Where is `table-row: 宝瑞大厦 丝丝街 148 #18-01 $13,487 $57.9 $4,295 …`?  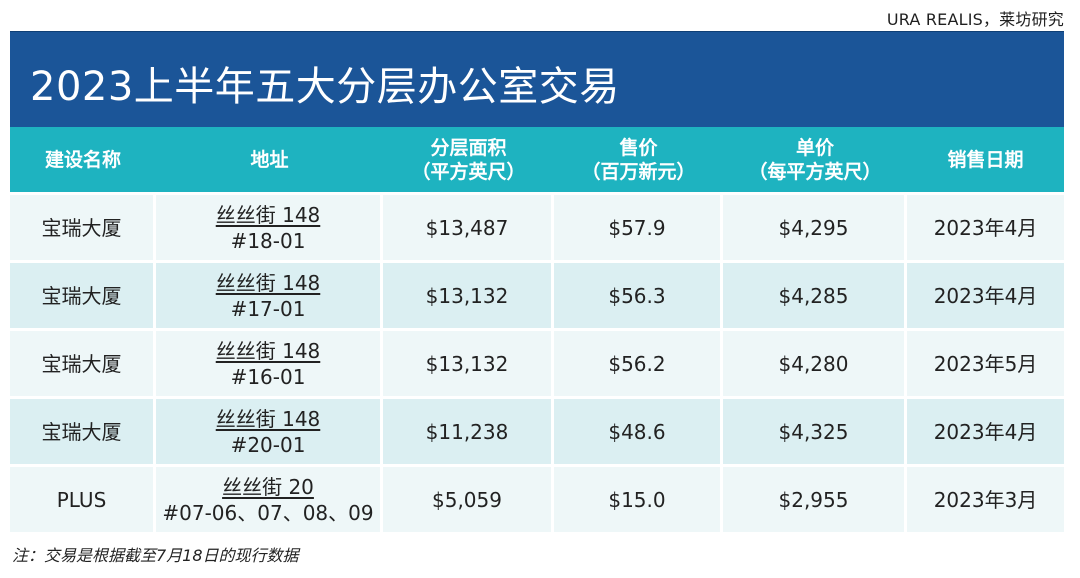
table-row: 宝瑞大厦 丝丝街 148 #18-01 $13,487 $57.9 $4,295 … is located at coordinates (537, 229).